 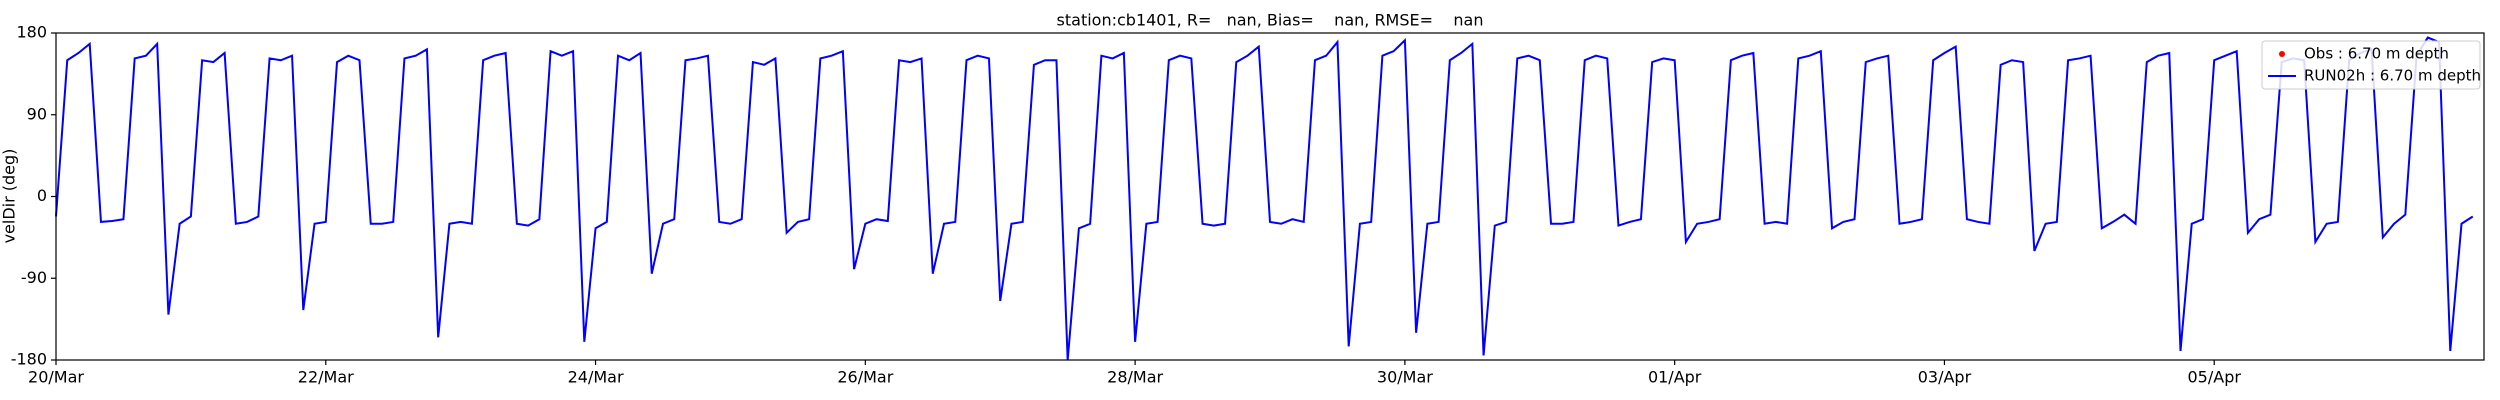 What do you see at coordinates (596, 377) in the screenshot?
I see `x-tick-label: 24/Mar` at bounding box center [596, 377].